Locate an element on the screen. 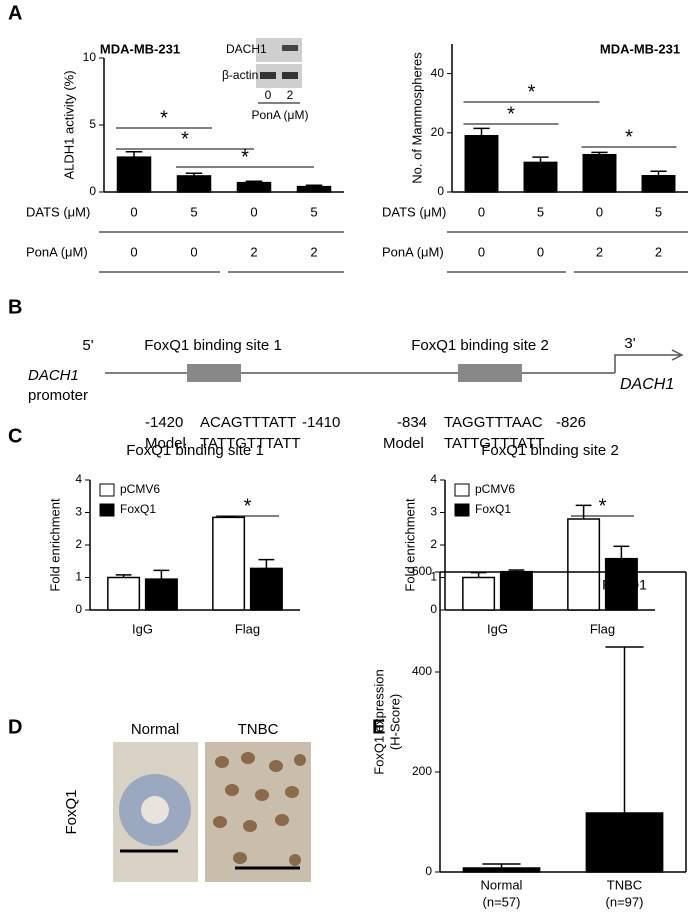  site-name: FoxQ1 binding site 1 is located at coordinates (213, 345).